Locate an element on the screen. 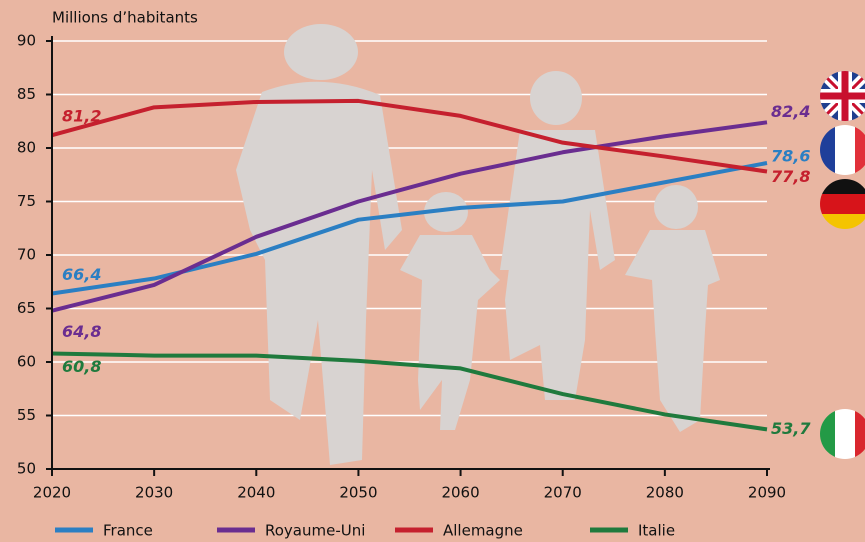 This screenshot has width=865, height=542. y-tick-label: 50 is located at coordinates (26, 469).